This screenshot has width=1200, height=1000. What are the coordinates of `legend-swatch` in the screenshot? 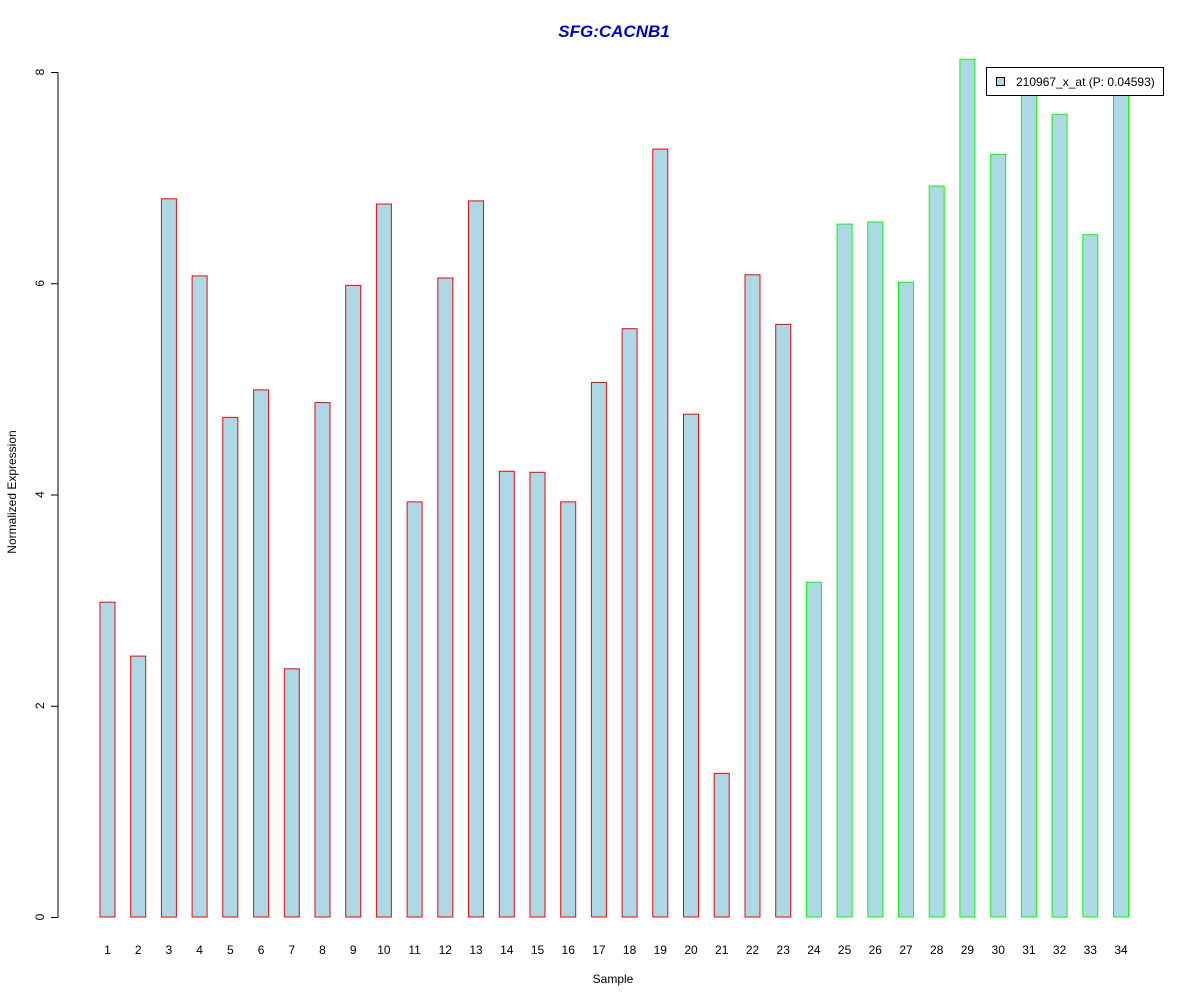 It's located at (1000, 81).